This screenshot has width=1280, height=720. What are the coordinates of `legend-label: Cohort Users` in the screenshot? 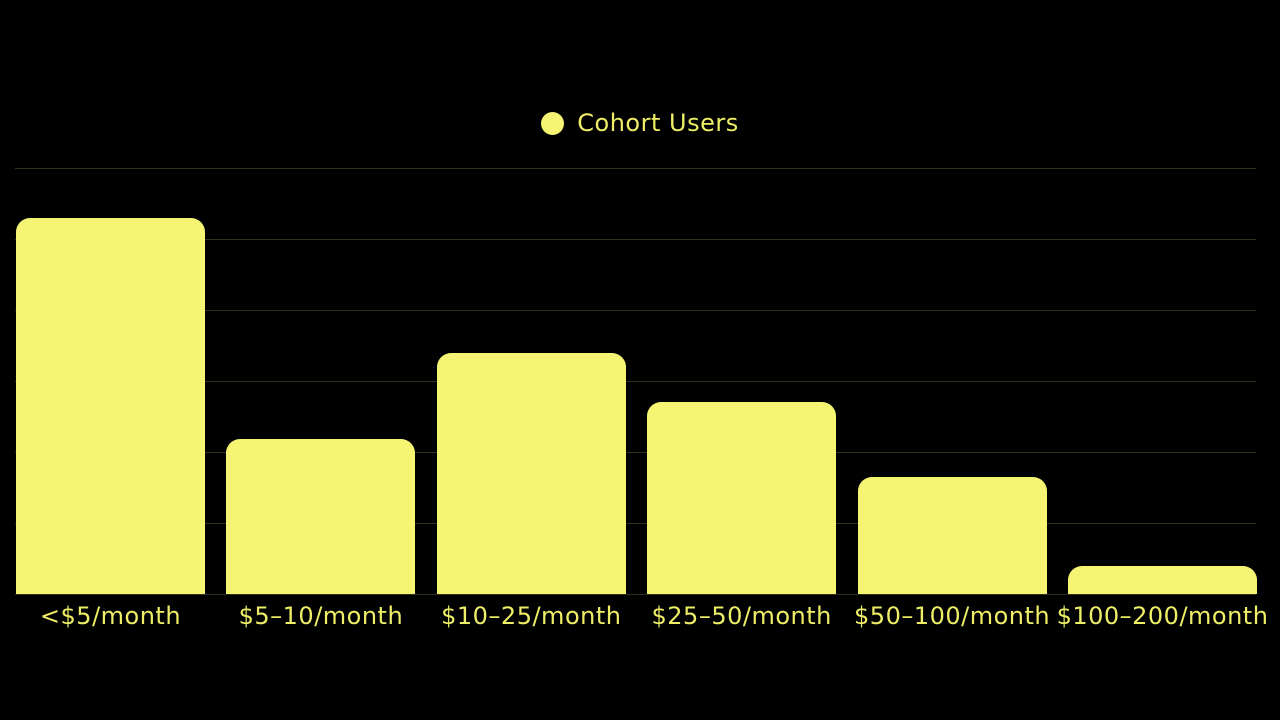 It's located at (658, 123).